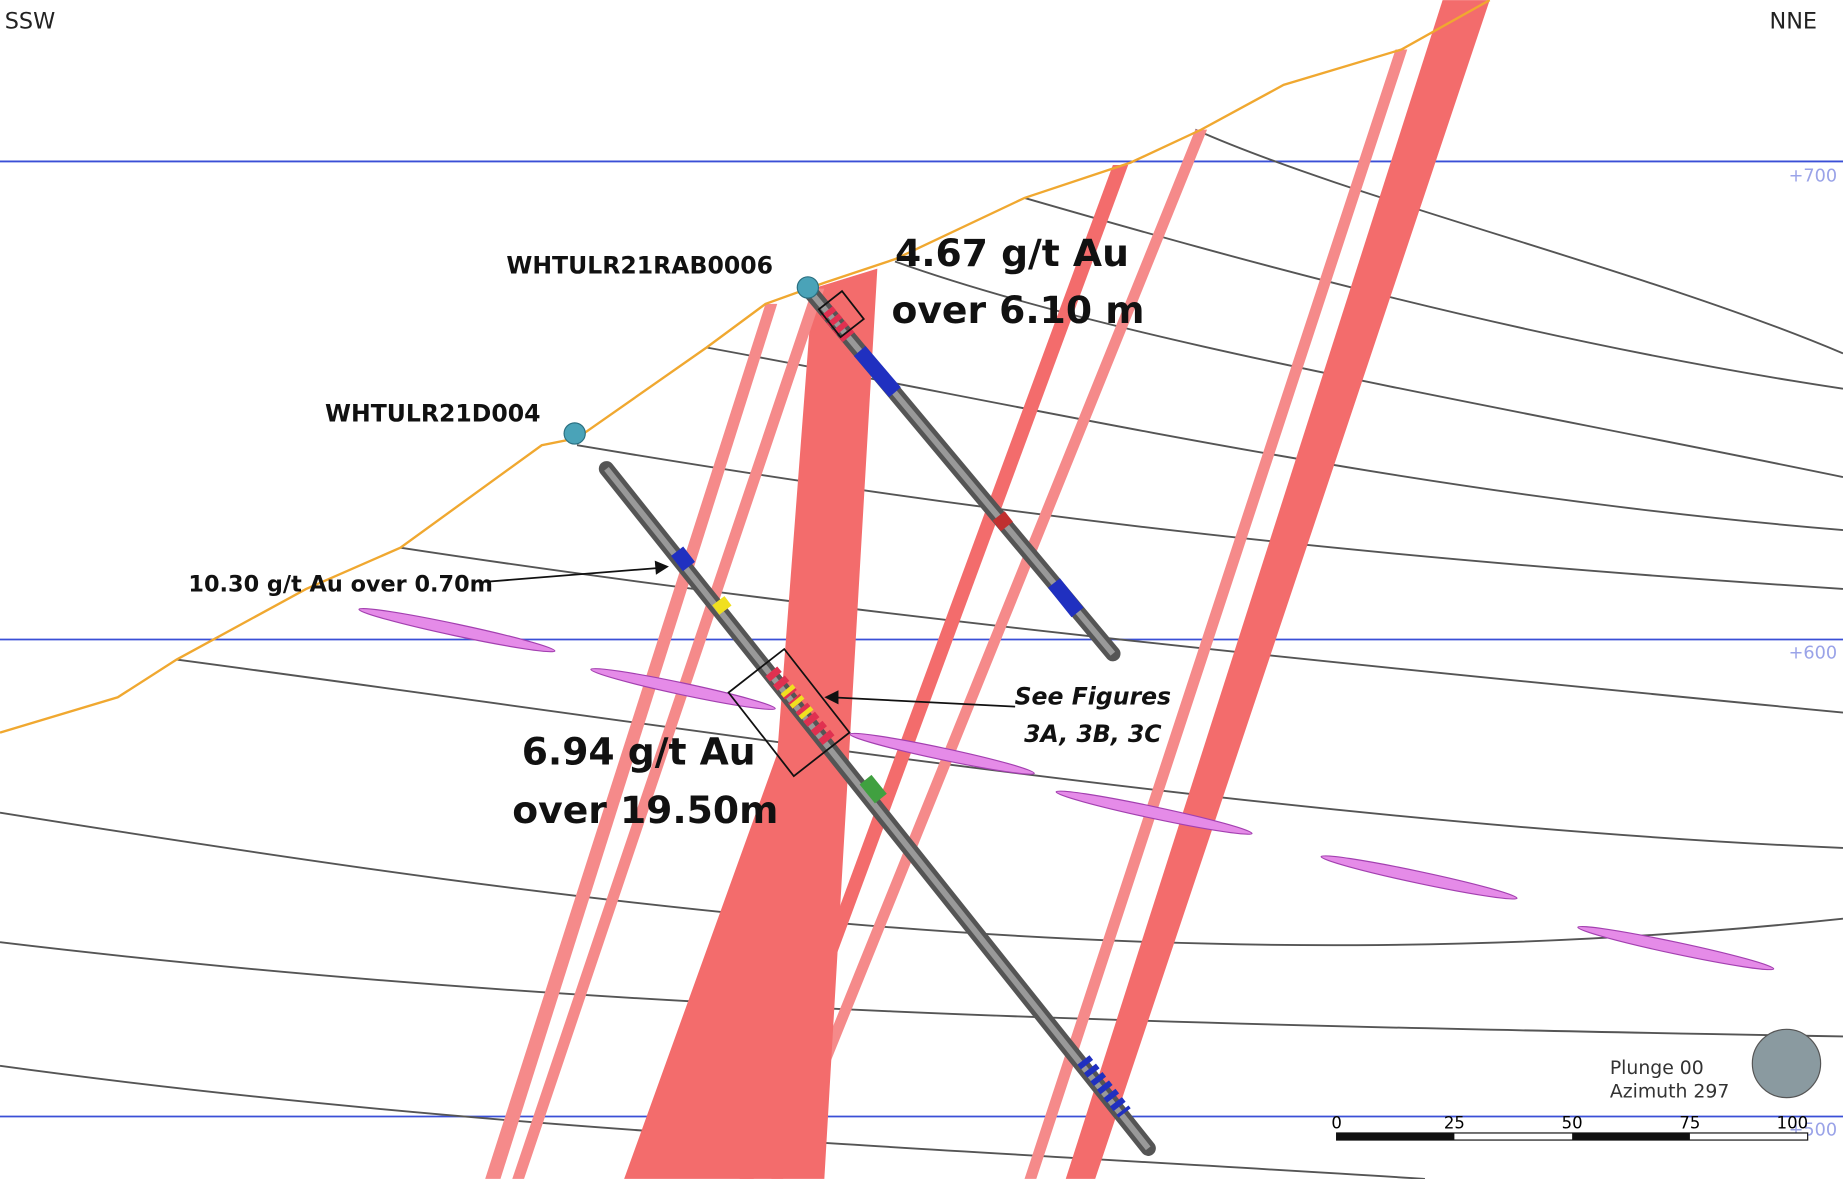 The height and width of the screenshot is (1179, 1843). I want to click on intercept-label: over 6.10 m, so click(1017, 310).